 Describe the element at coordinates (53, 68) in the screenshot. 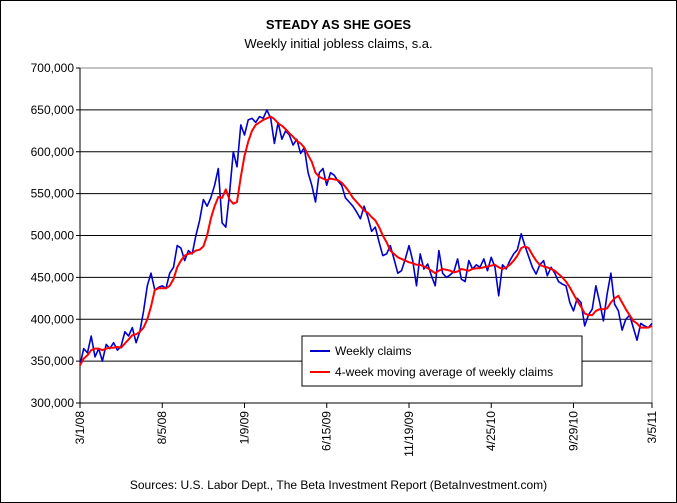

I see `y-tick-label: 700,000` at that location.